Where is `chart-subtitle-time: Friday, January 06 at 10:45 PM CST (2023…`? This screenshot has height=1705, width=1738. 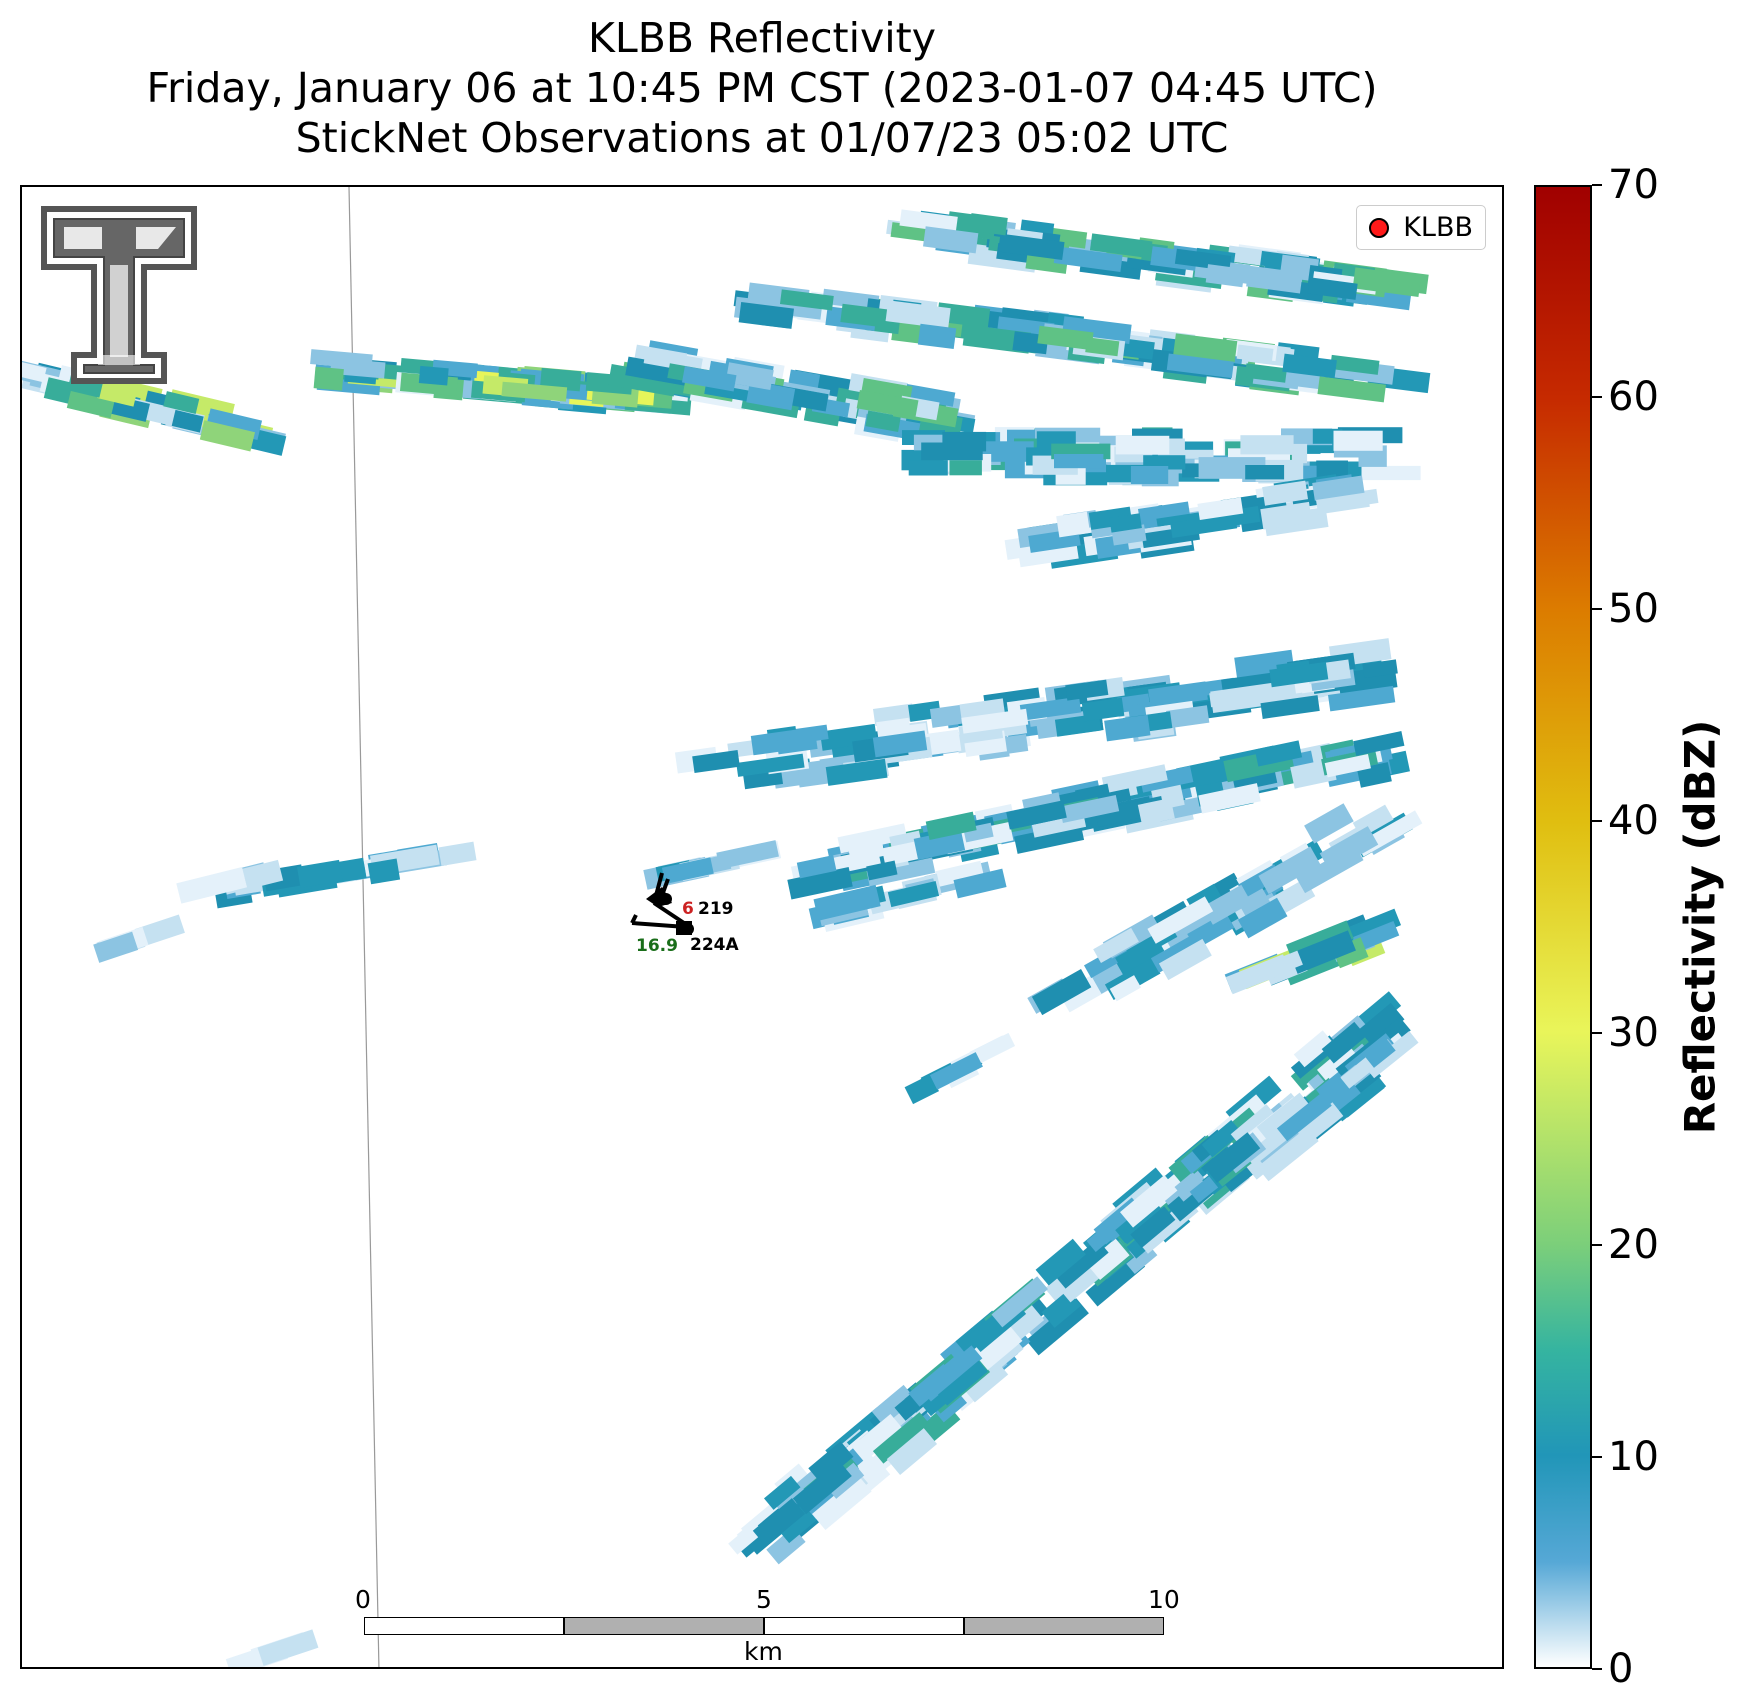
chart-subtitle-time: Friday, January 06 at 10:45 PM CST (2023… is located at coordinates (762, 88).